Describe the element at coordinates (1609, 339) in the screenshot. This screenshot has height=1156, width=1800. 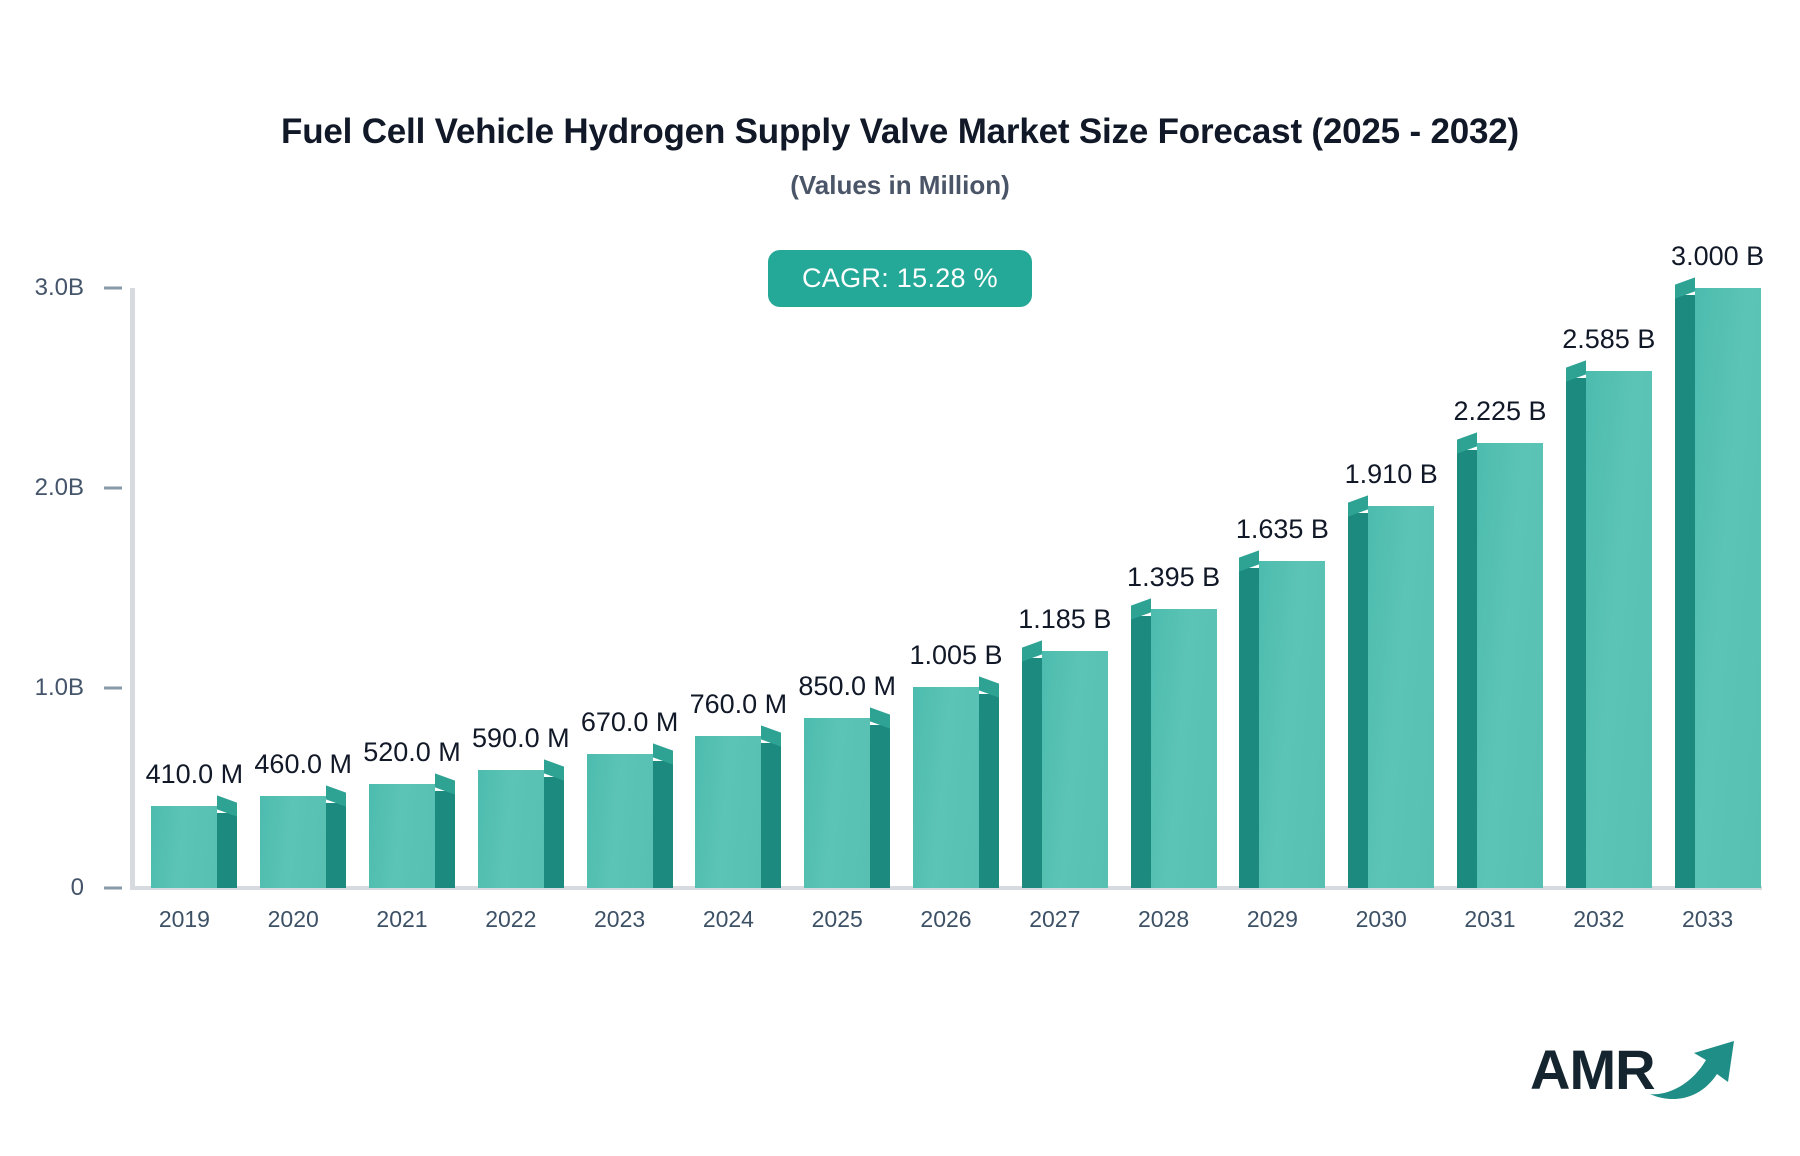
I see `bar-value-label: 2.585 B` at that location.